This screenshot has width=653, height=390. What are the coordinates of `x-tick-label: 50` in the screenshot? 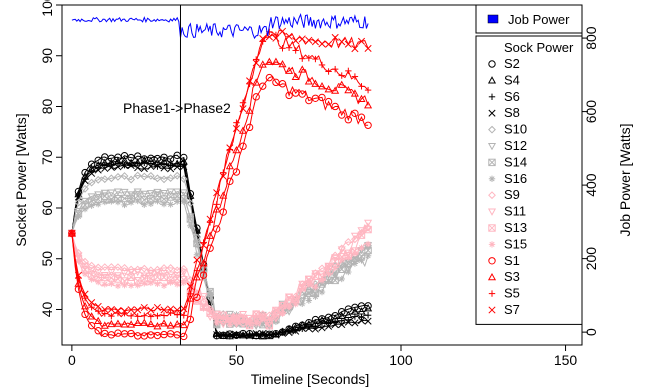 It's located at (237, 360).